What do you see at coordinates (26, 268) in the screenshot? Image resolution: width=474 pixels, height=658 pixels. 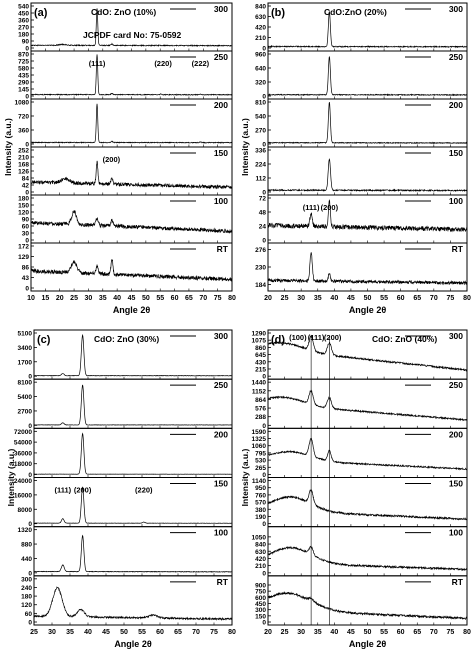 I see `y-tick-label: 86` at bounding box center [26, 268].